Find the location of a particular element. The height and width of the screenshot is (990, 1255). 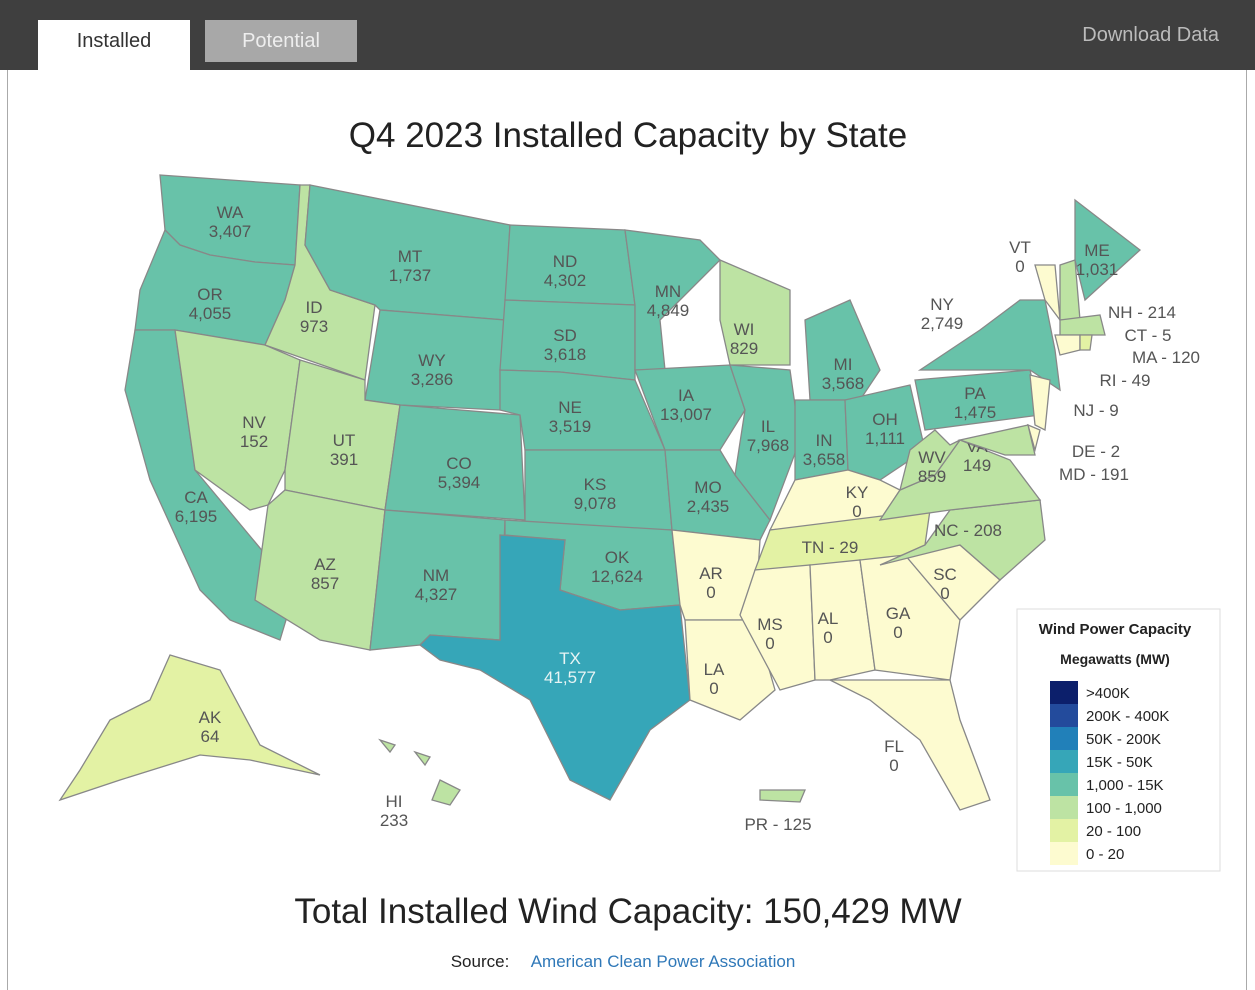

state-name: ND is located at coordinates (565, 261).